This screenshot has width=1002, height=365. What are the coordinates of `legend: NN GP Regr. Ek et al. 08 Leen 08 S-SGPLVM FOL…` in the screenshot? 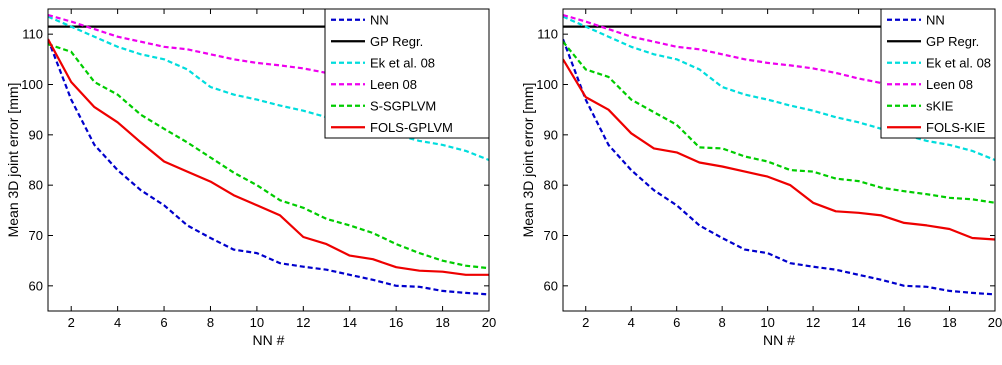 It's located at (407, 73).